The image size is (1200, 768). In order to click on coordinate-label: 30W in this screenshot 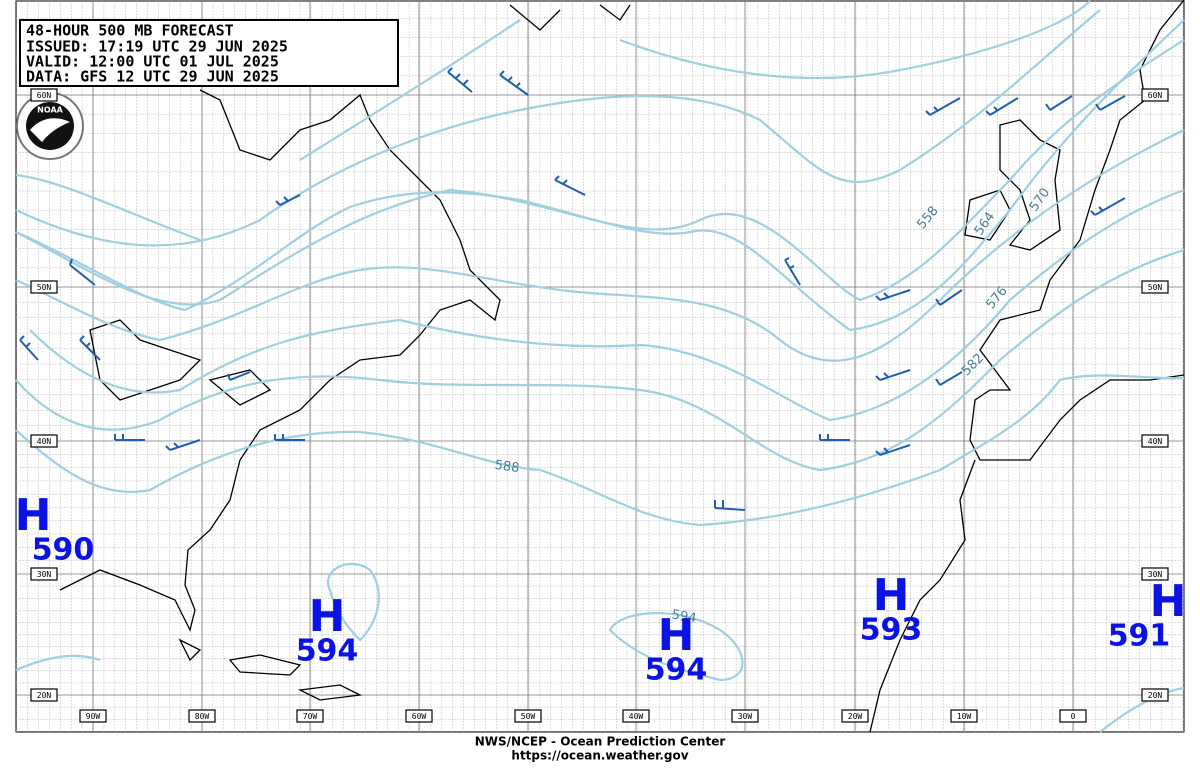, I will do `click(745, 716)`.